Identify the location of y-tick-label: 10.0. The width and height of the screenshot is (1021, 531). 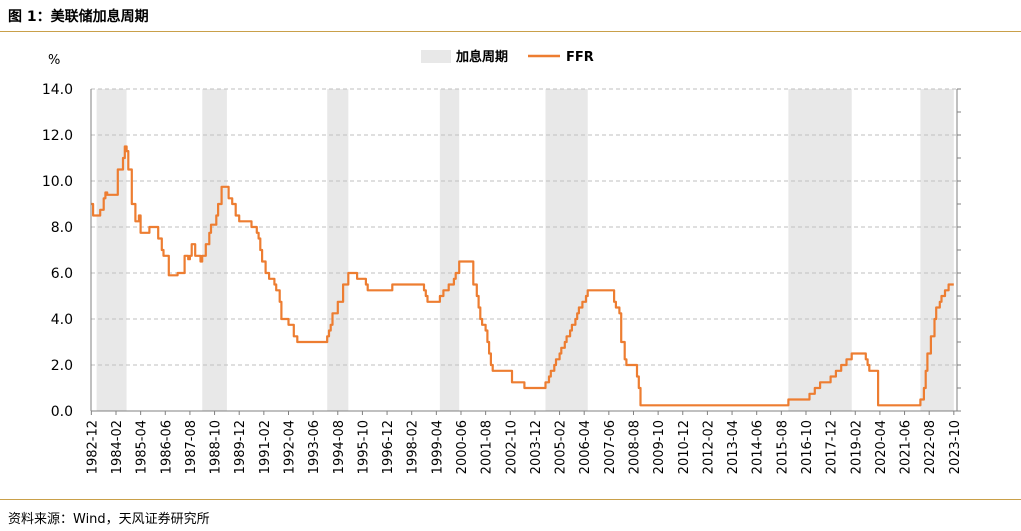
(57, 182).